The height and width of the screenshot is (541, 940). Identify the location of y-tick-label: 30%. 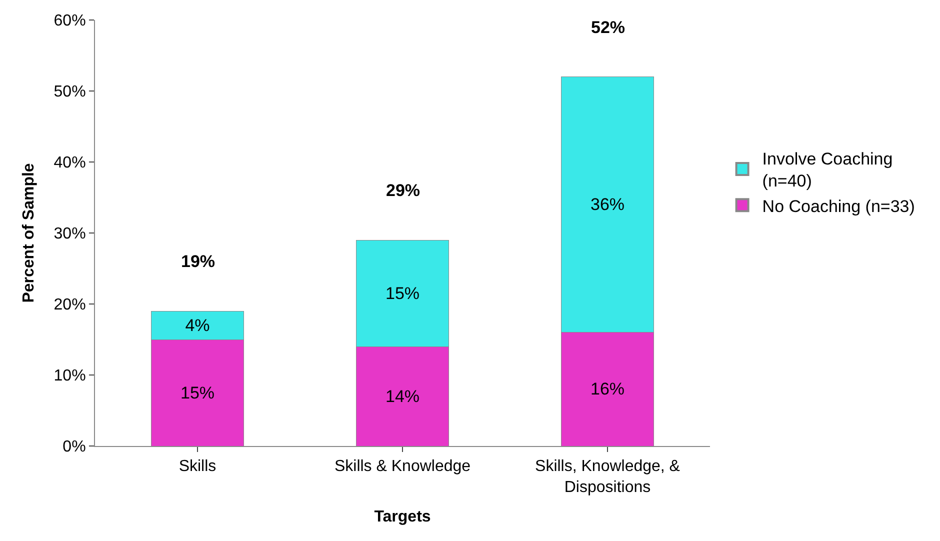
(70, 234).